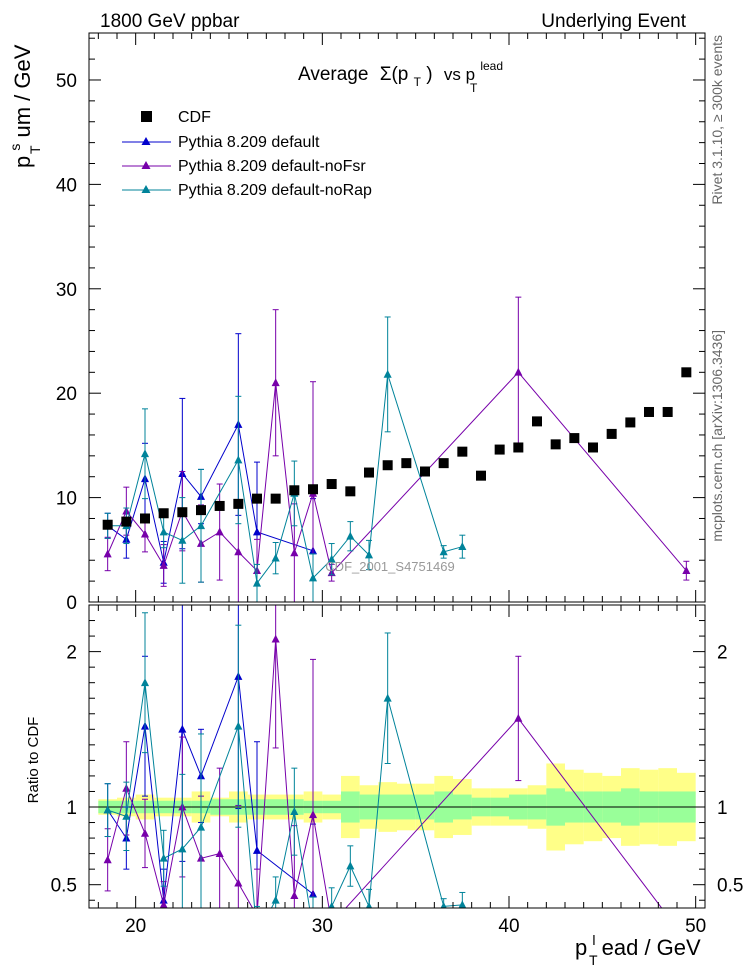  Describe the element at coordinates (71, 653) in the screenshot. I see `ratio-y-tick-label: 2` at that location.